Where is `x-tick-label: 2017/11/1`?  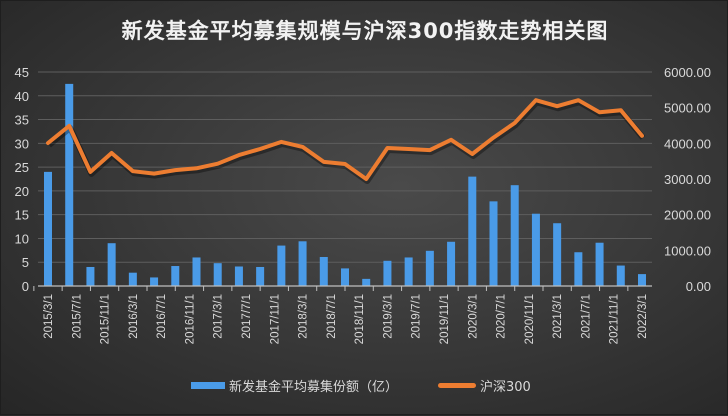 x-tick-label: 2017/11/1 is located at coordinates (275, 319).